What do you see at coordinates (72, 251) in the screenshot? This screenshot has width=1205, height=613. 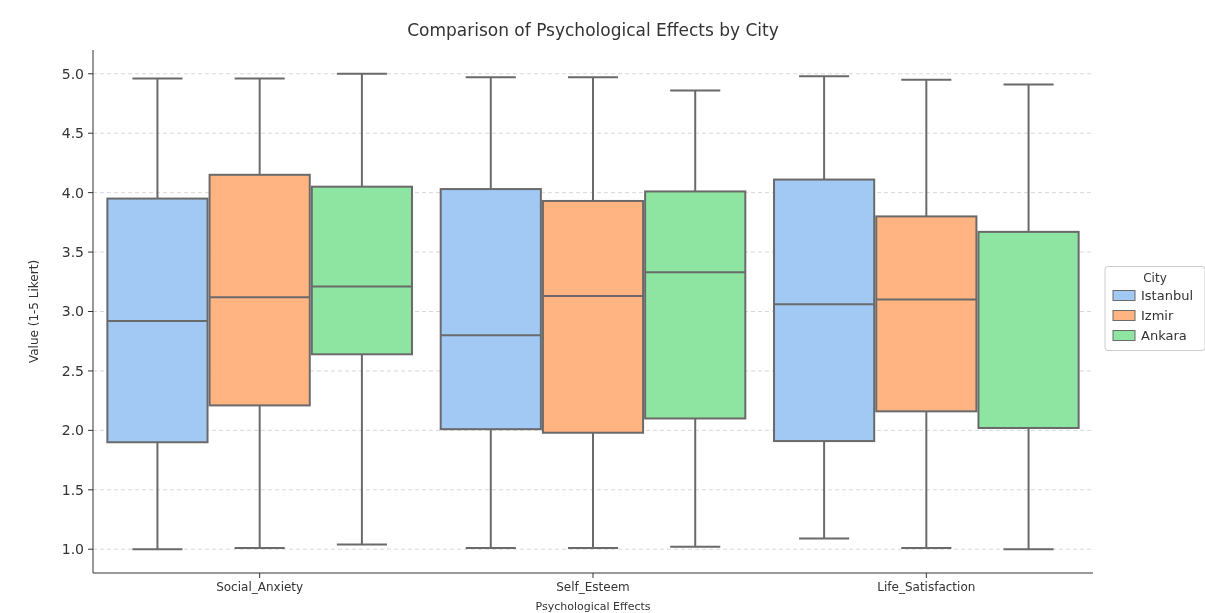 I see `y-tick-label: 3.5` at bounding box center [72, 251].